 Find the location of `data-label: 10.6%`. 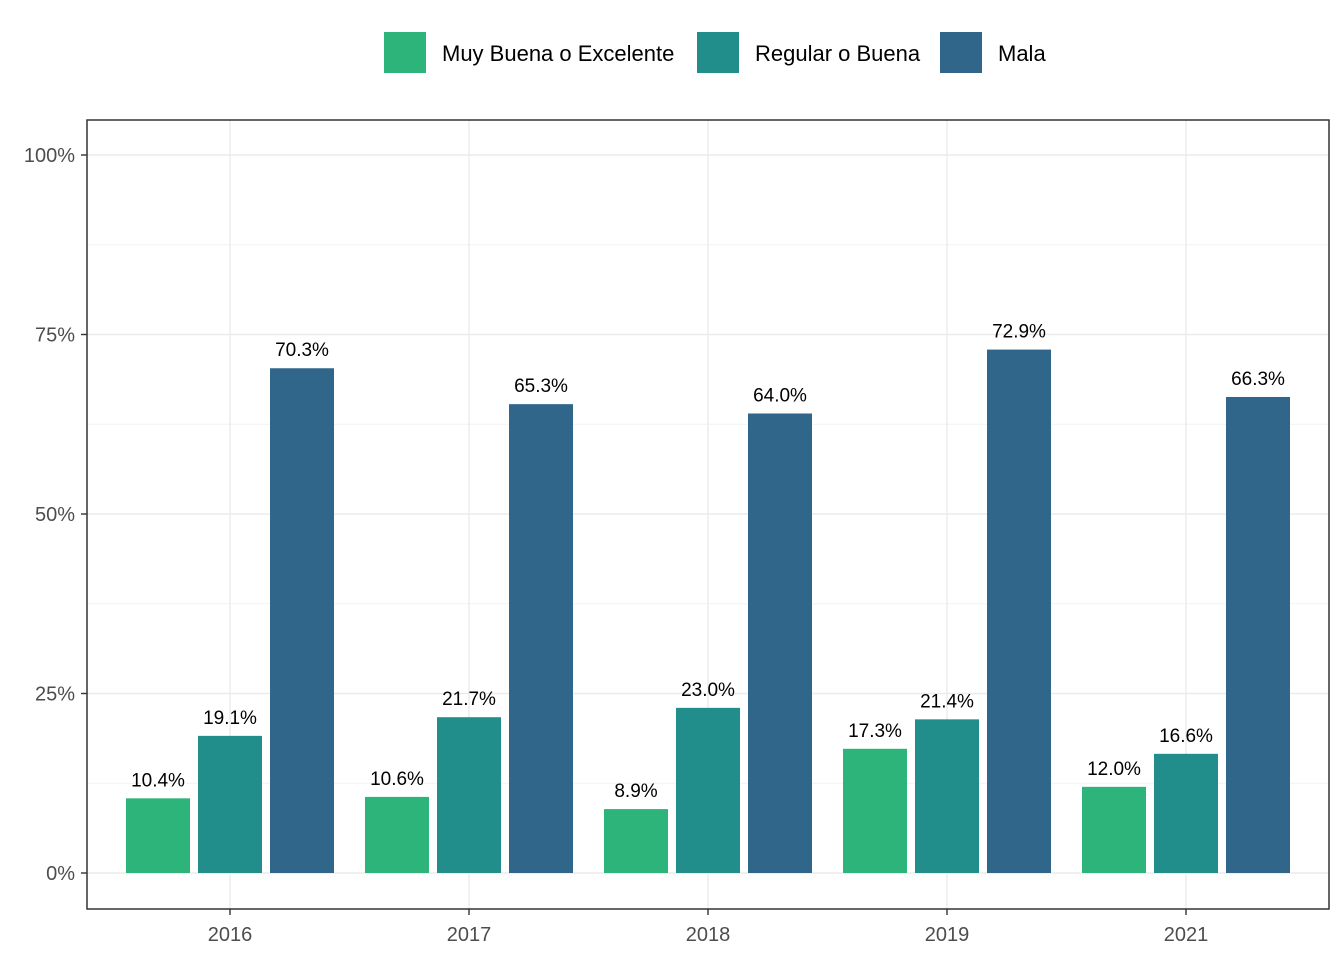

data-label: 10.6% is located at coordinates (397, 779).